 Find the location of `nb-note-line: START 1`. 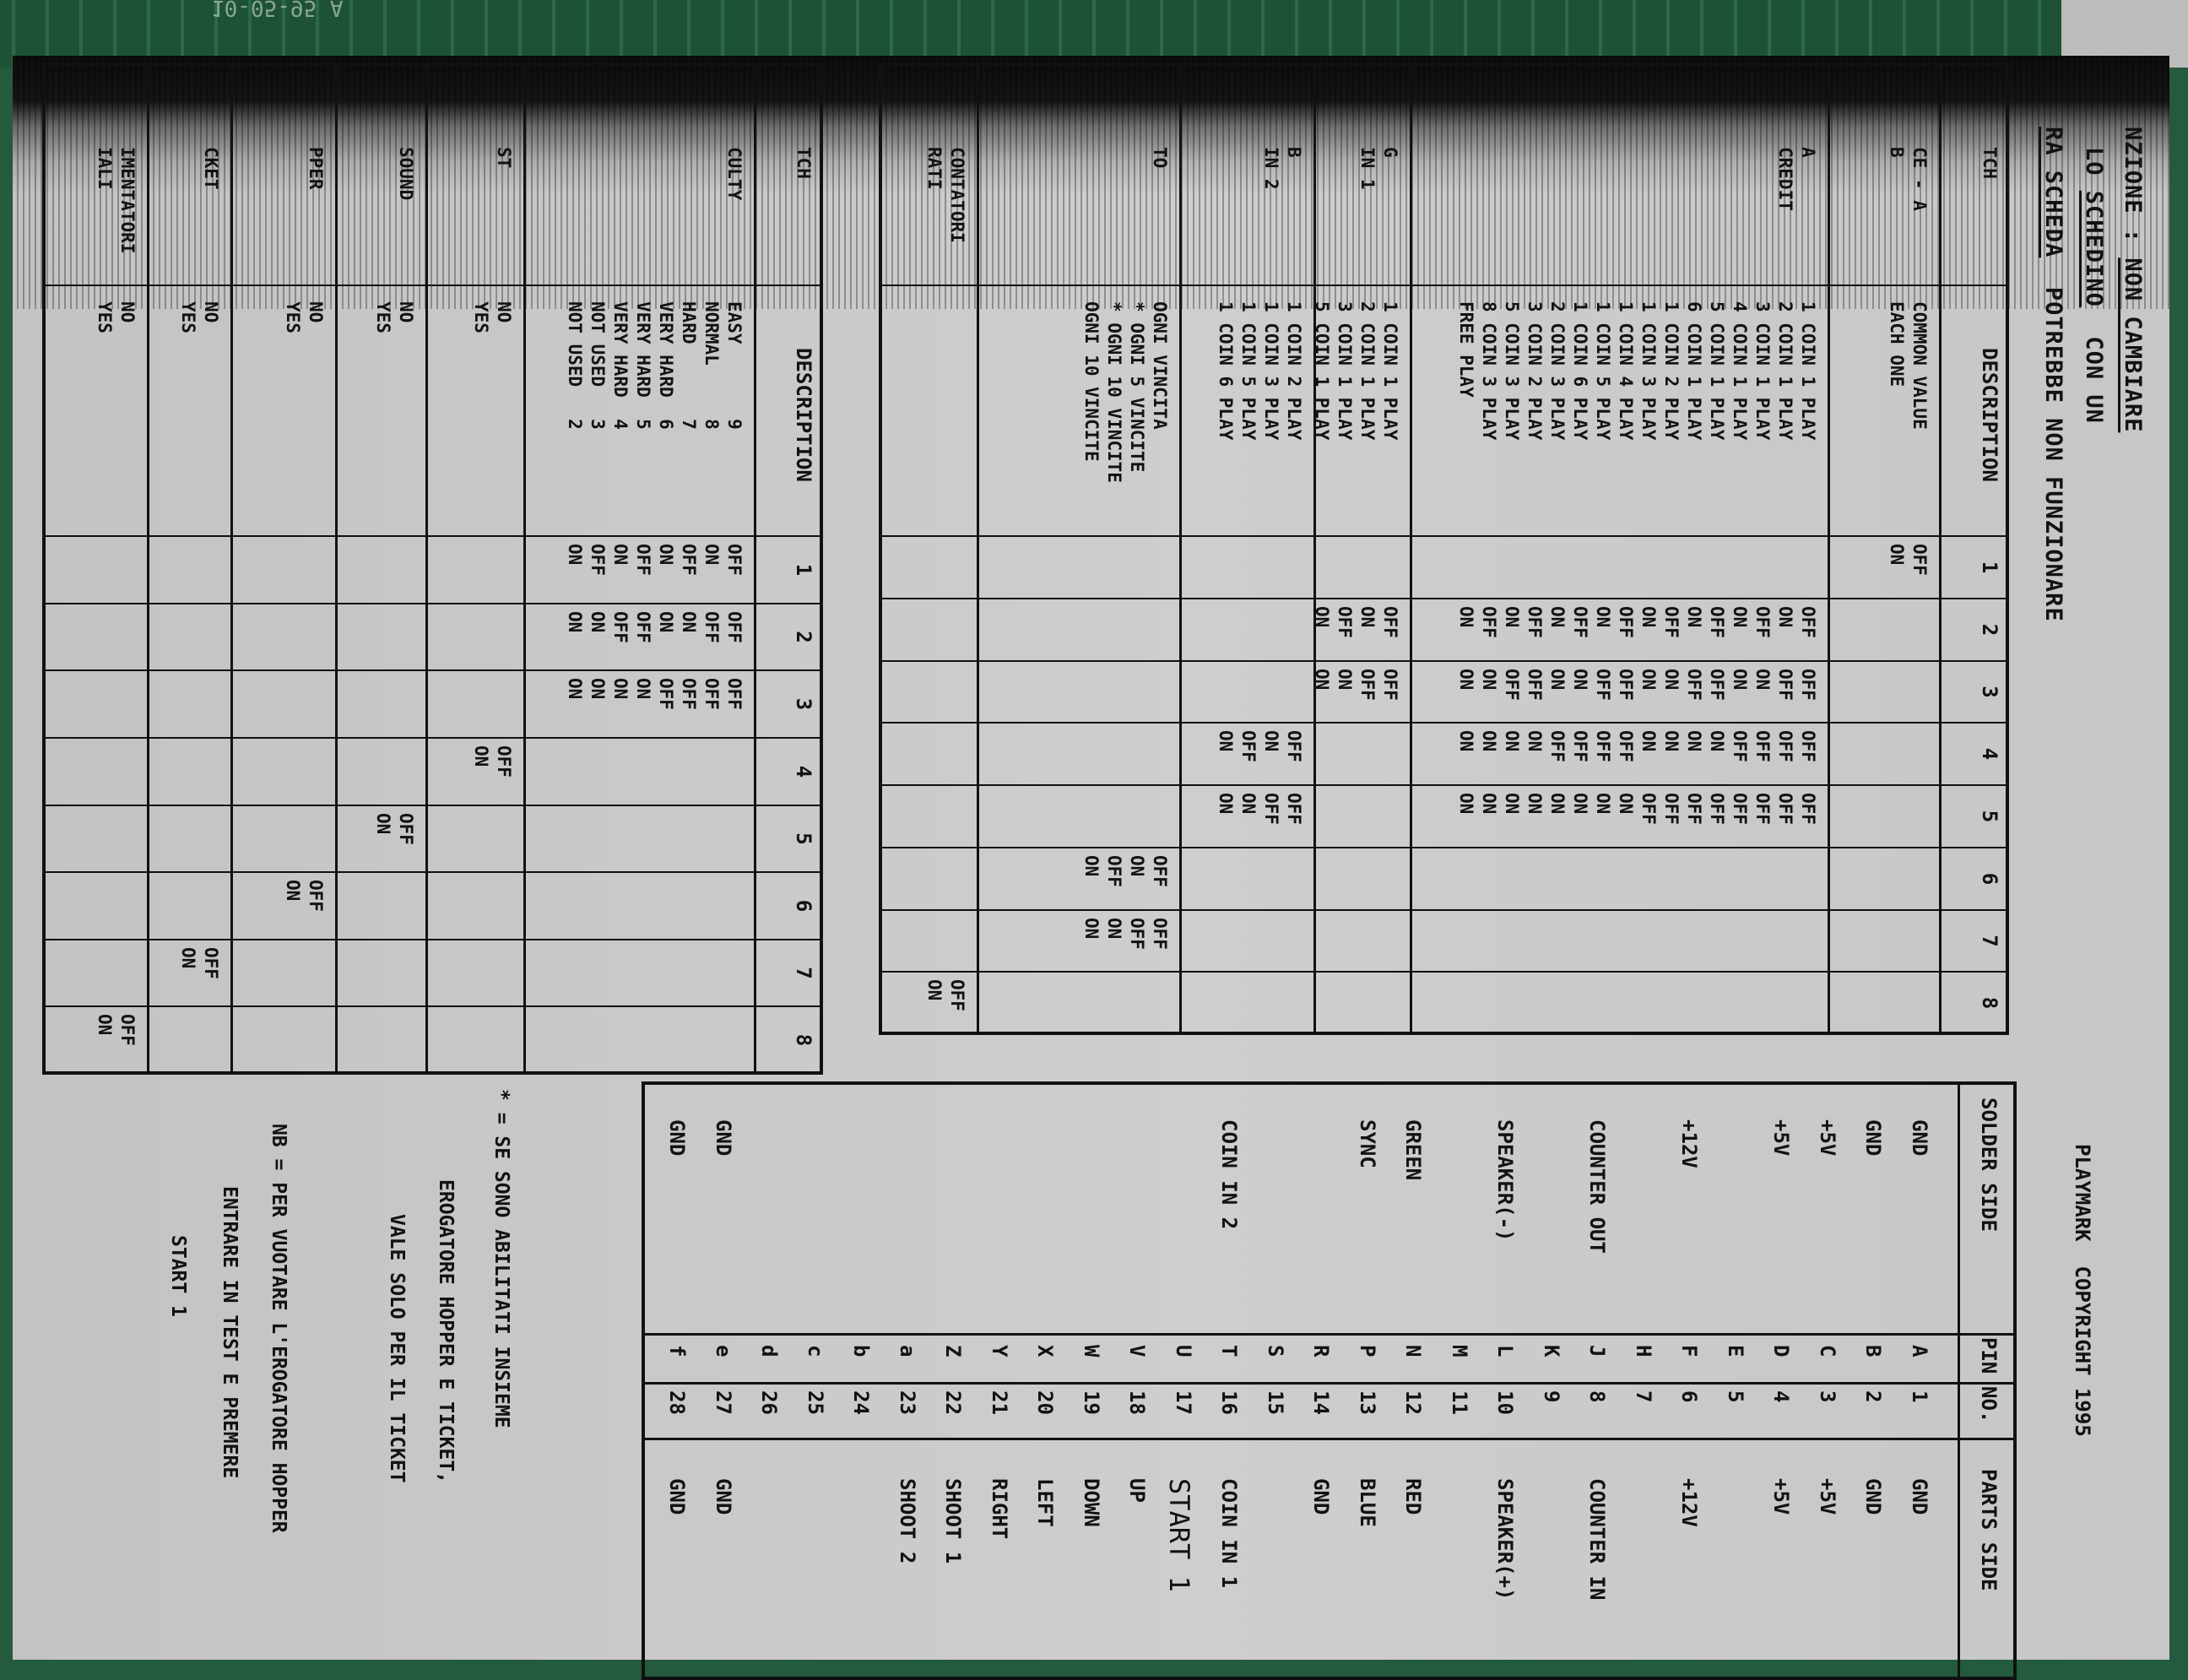

nb-note-line: START 1 is located at coordinates (178, 1276).